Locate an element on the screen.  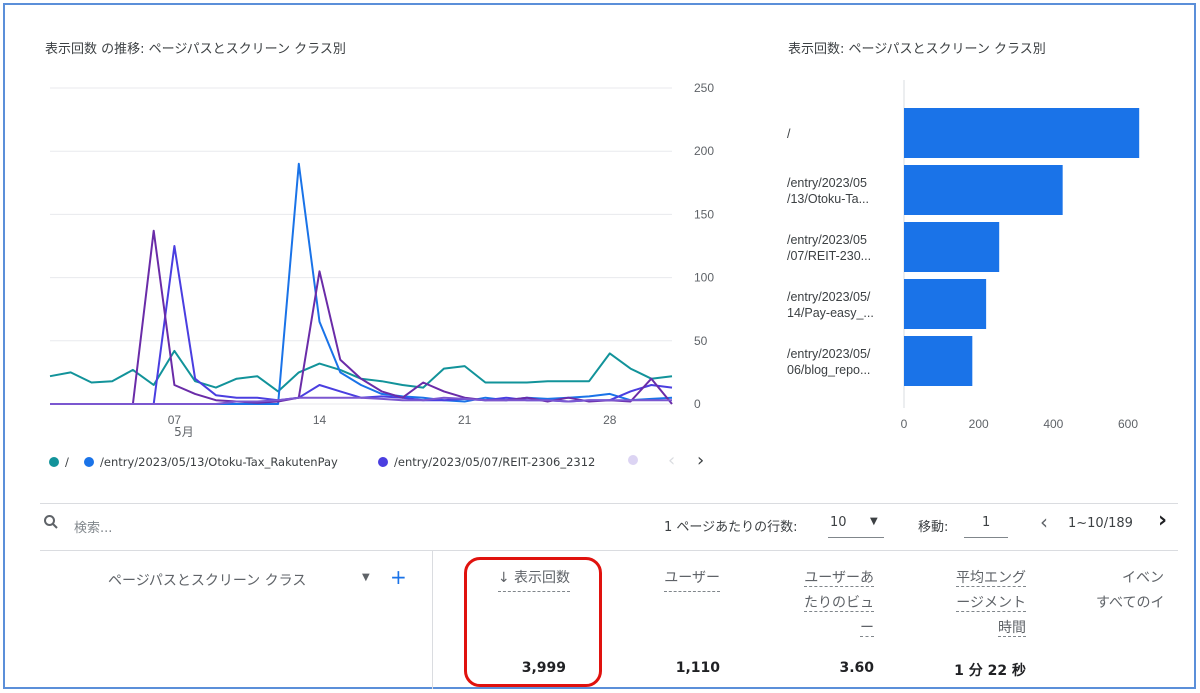
legend-label: /entry/2023/05/13/Otoku-Tax_RakutenPay is located at coordinates (219, 462).